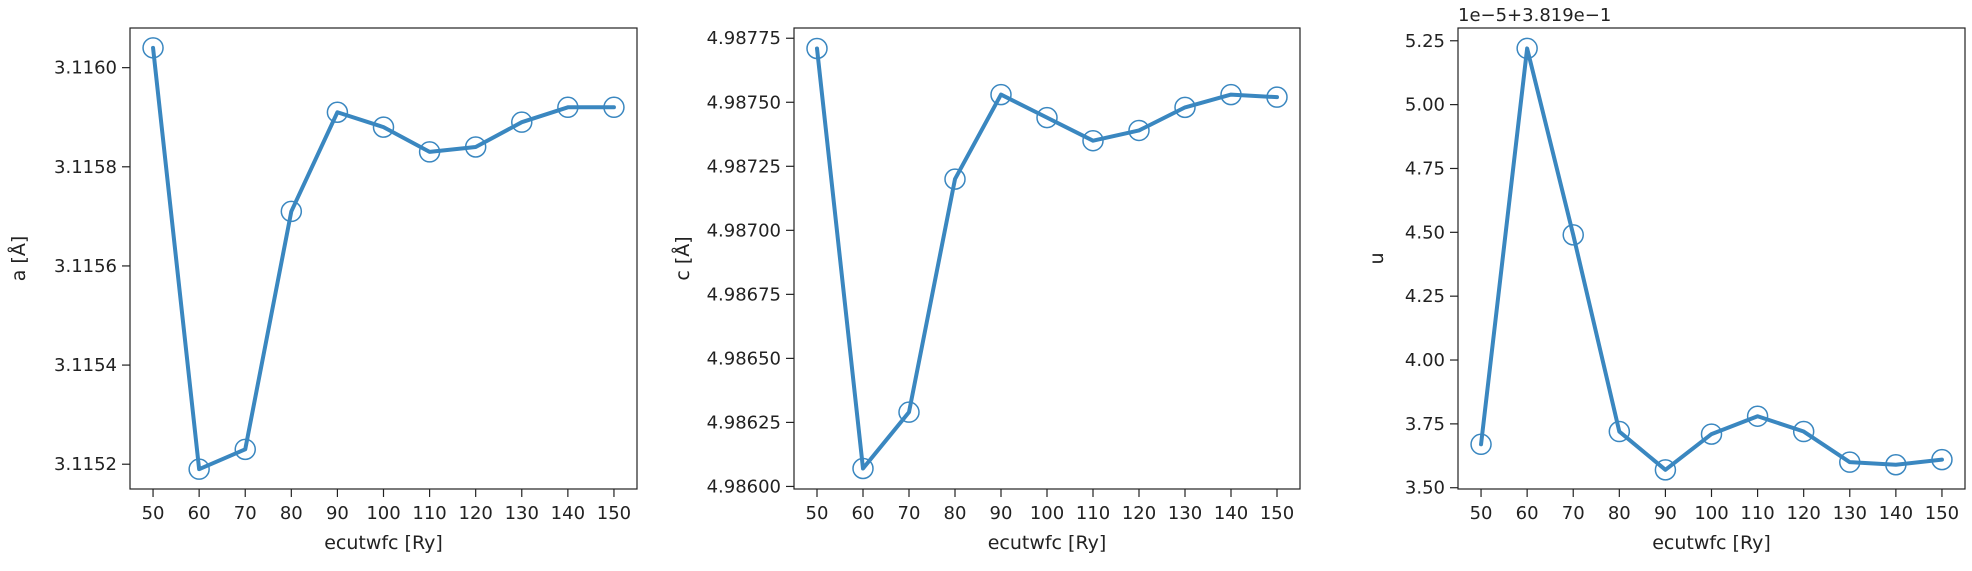 The width and height of the screenshot is (1972, 571). Describe the element at coordinates (744, 358) in the screenshot. I see `y-tick-label: 4.98650` at that location.